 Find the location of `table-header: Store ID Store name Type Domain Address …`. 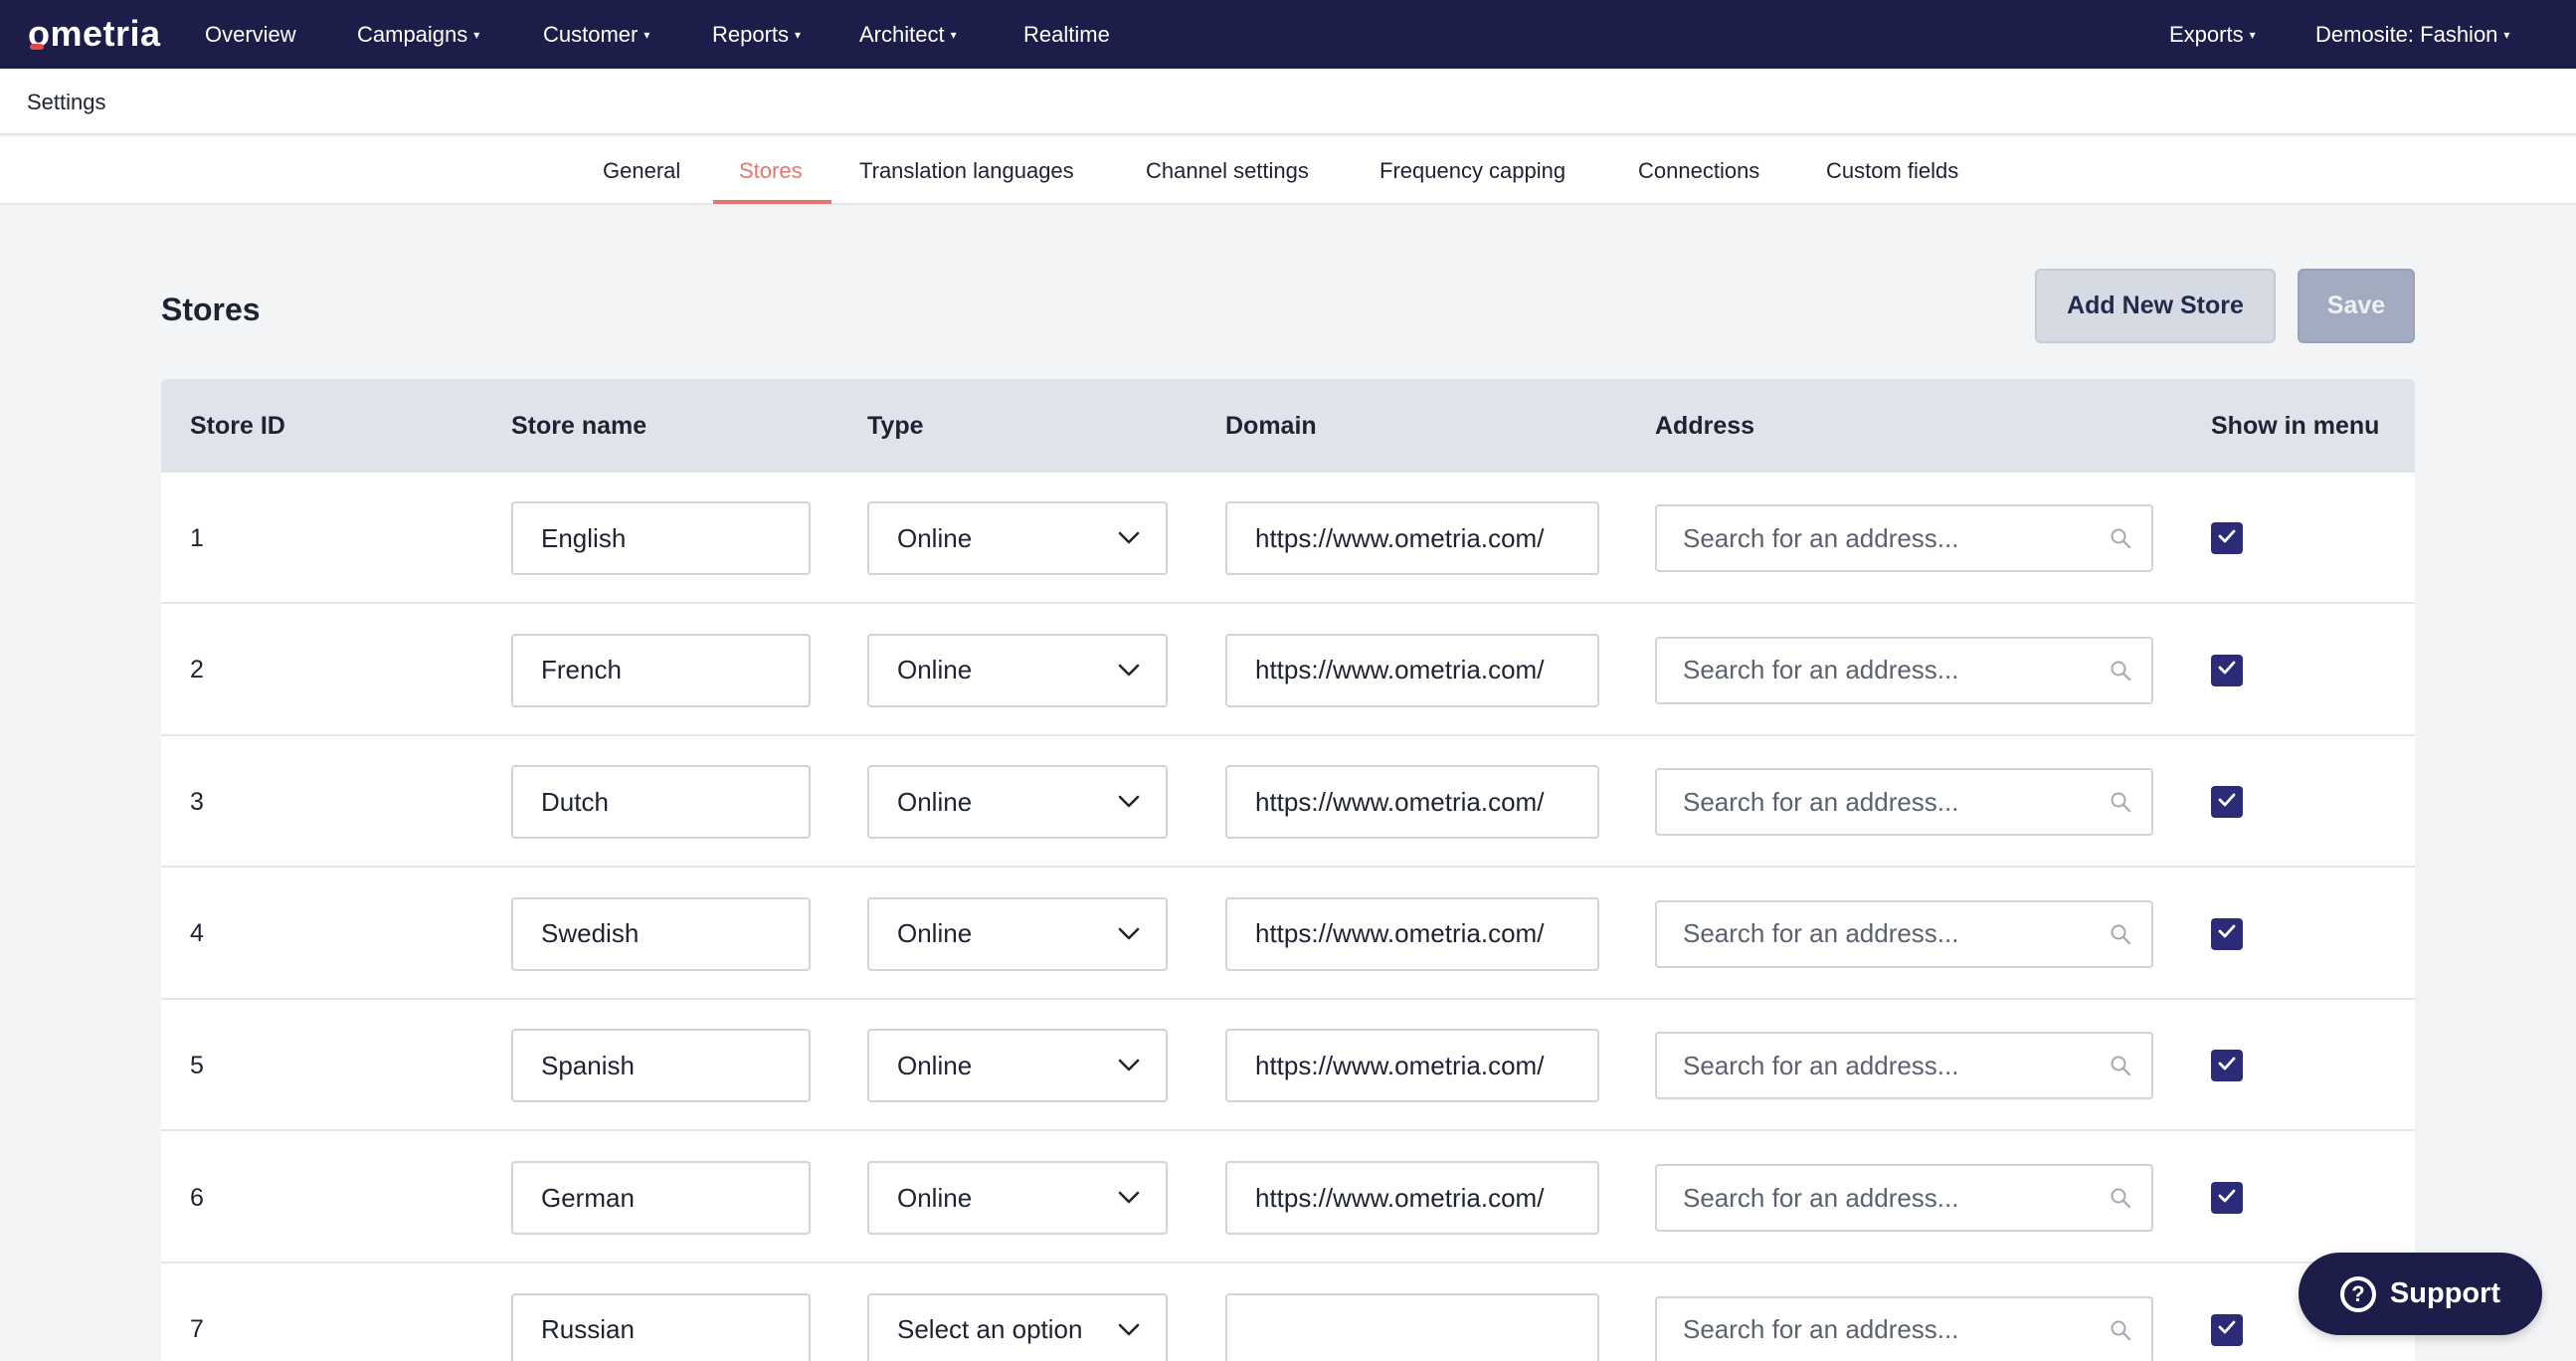

table-header: Store ID Store name Type Domain Address … is located at coordinates (1288, 426).